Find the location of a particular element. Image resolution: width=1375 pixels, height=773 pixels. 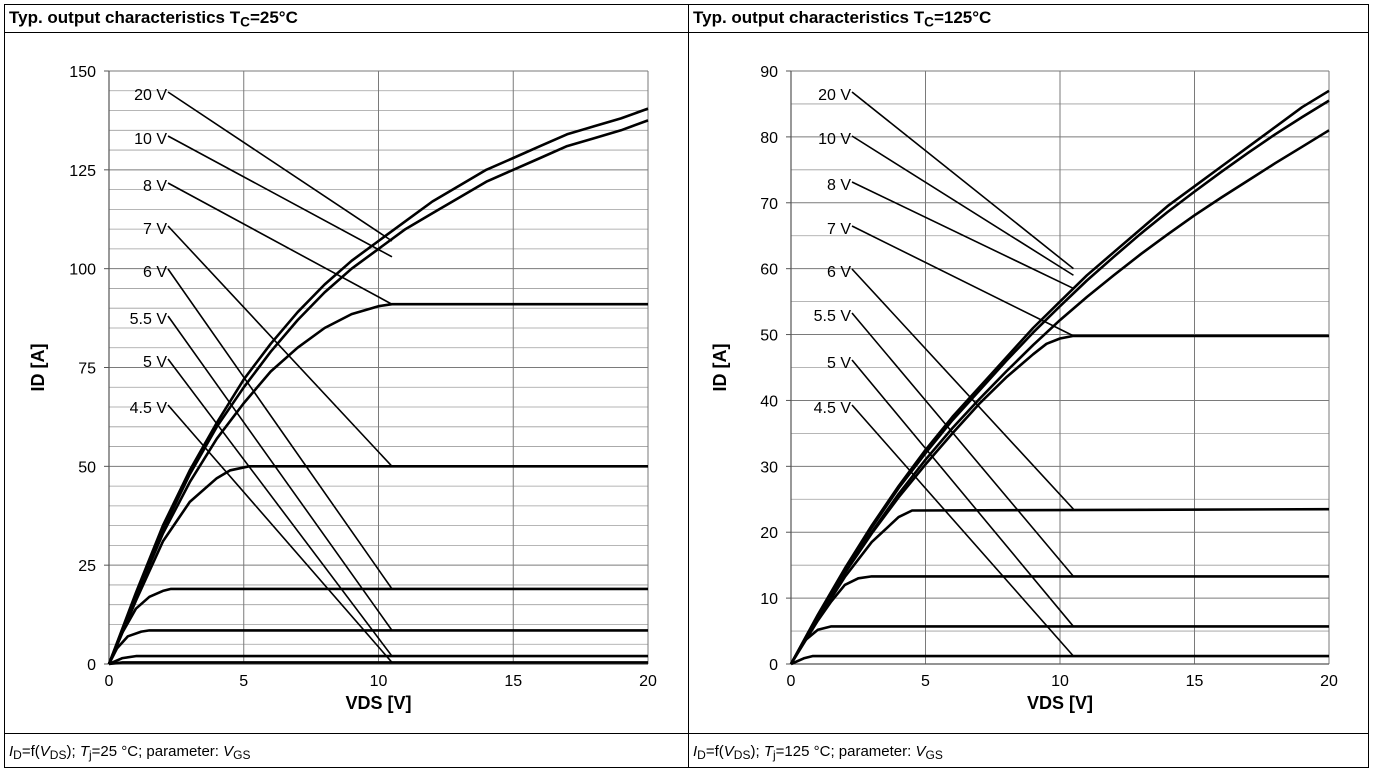

footer-divider is located at coordinates (686, 733).